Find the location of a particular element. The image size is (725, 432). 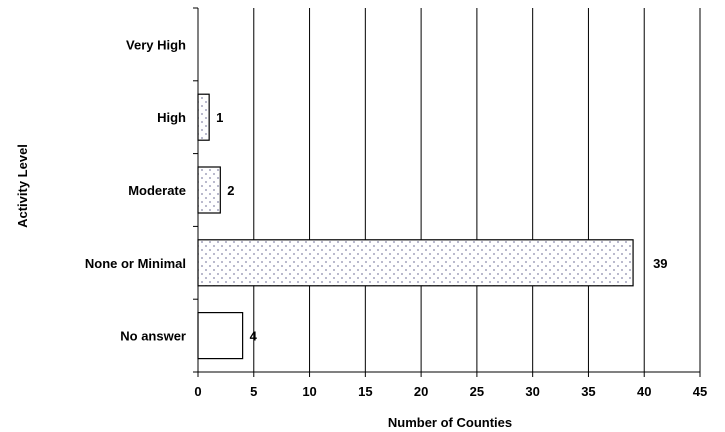

x-axis-title: Number of Counties is located at coordinates (450, 422).